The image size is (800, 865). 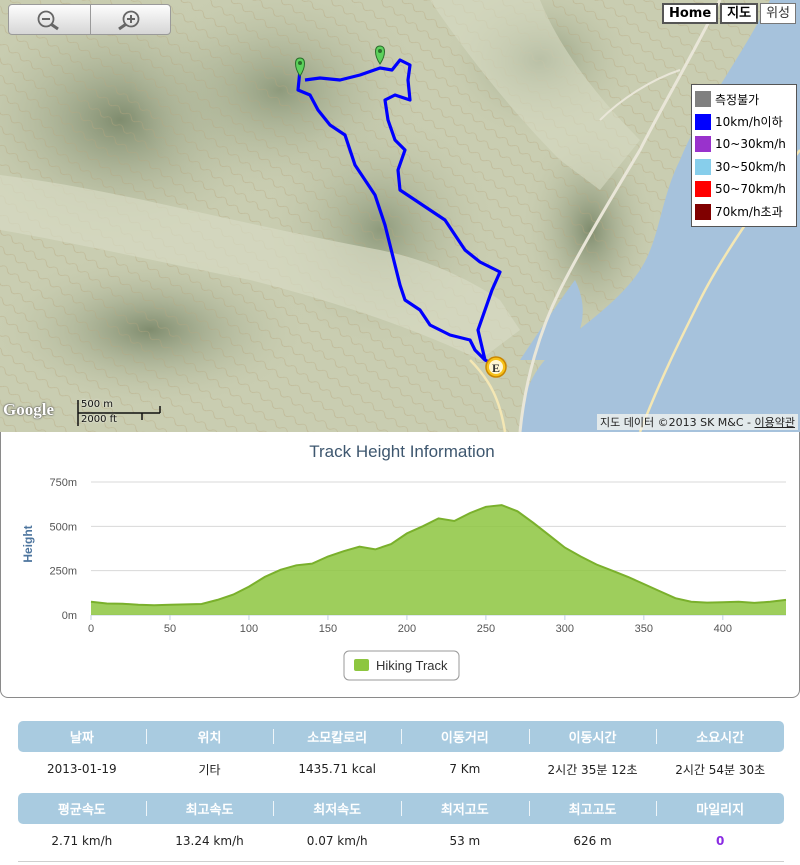 I want to click on x-tick-label: 0, so click(x=91, y=629).